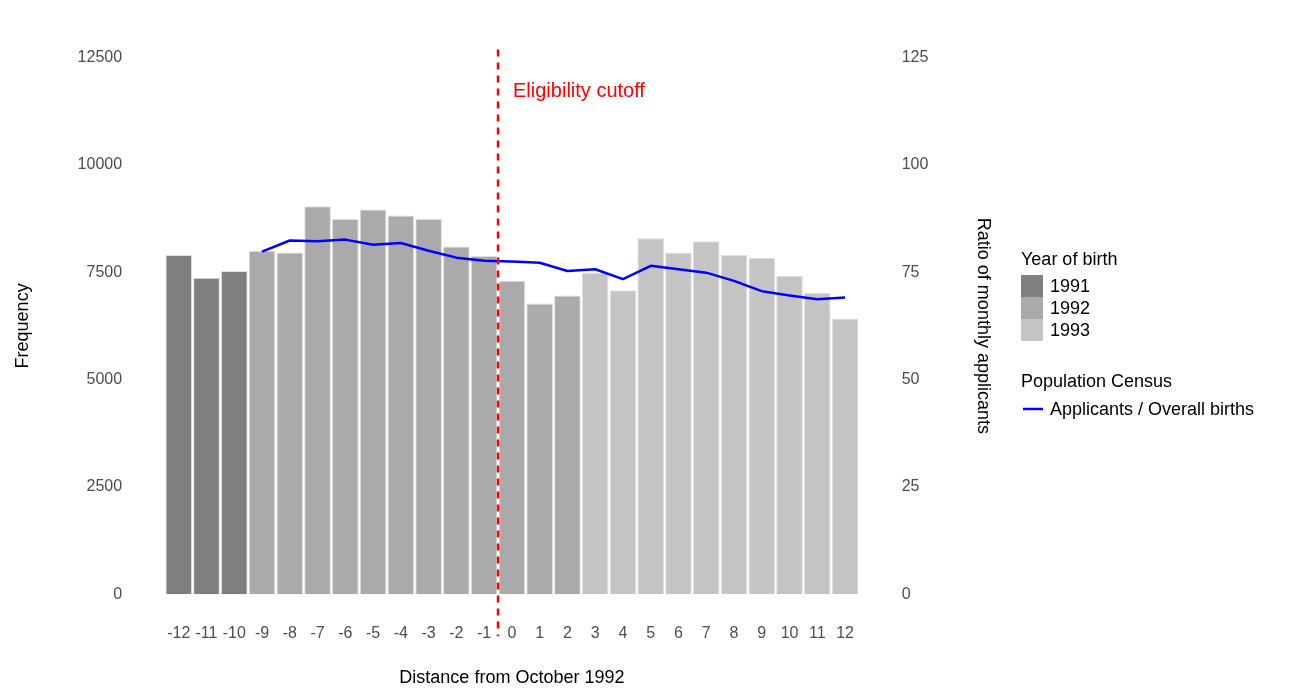  Describe the element at coordinates (104, 271) in the screenshot. I see `y-tick-label: 7500` at that location.